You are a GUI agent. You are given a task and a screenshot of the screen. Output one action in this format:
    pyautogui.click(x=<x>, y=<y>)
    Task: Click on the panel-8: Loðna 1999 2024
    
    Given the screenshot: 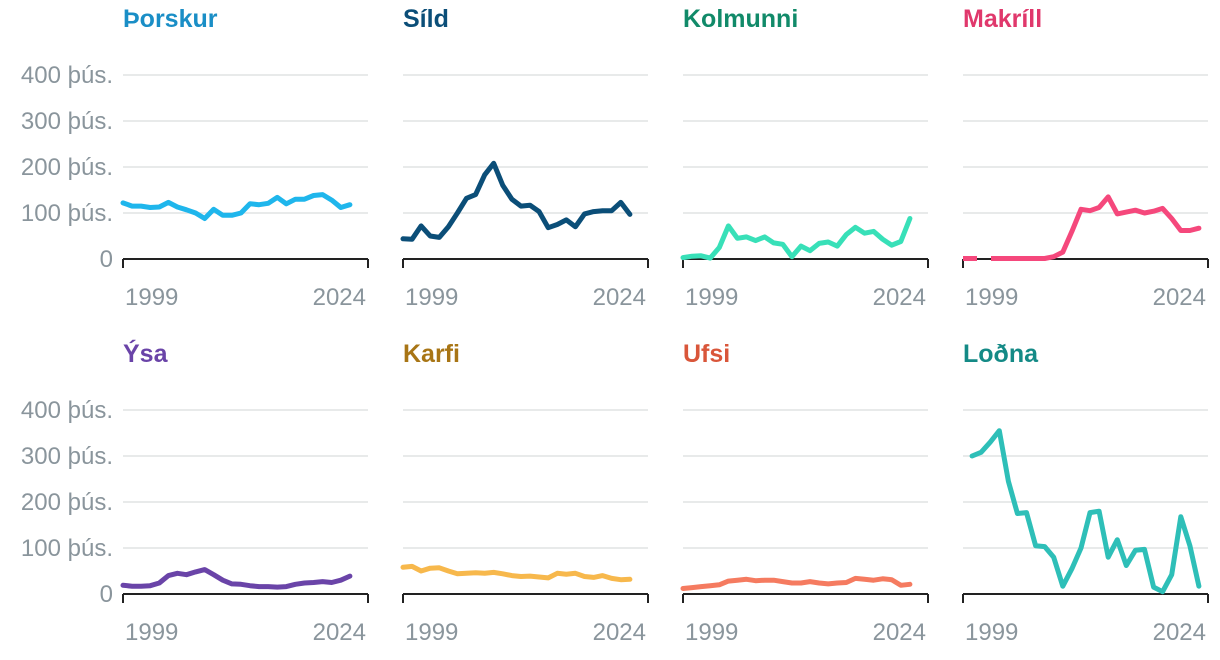 What is the action you would take?
    pyautogui.click(x=1085, y=493)
    